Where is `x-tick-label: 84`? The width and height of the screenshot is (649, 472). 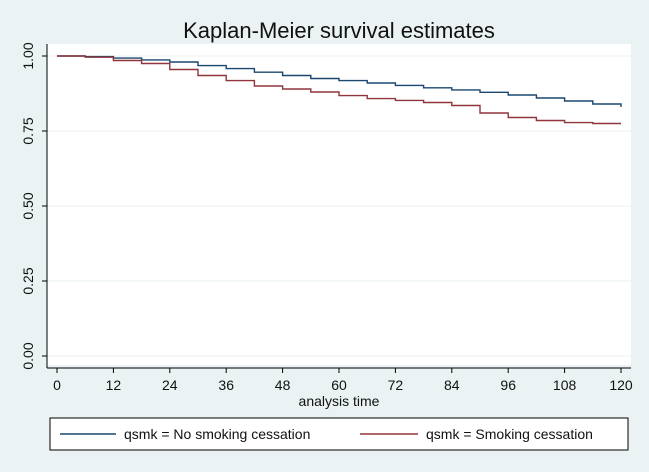 x-tick-label: 84 is located at coordinates (452, 385).